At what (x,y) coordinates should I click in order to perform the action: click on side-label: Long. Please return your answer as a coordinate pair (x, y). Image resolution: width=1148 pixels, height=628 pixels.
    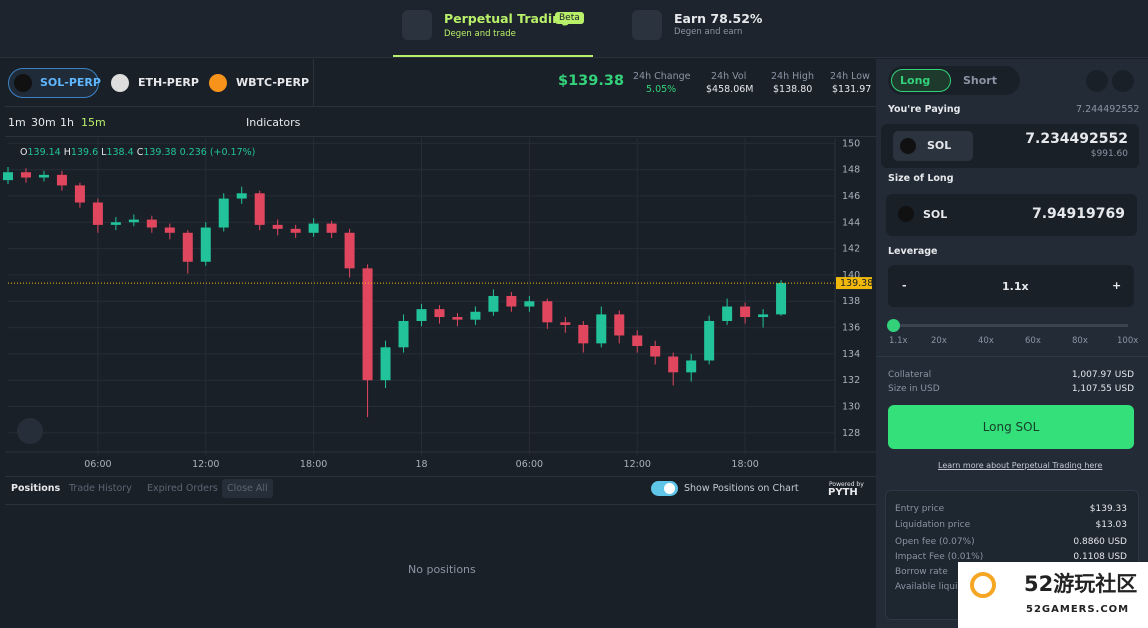
    Looking at the image, I should click on (915, 80).